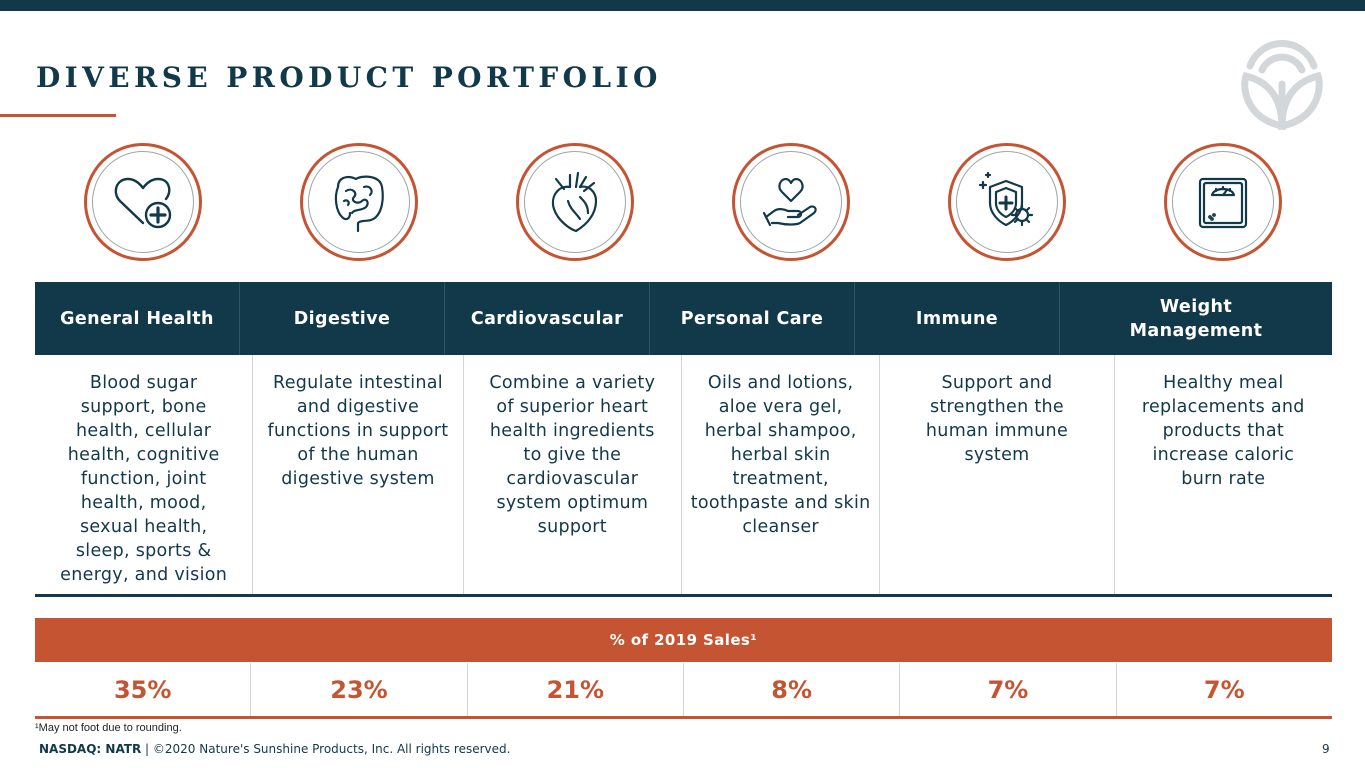  Describe the element at coordinates (108, 728) in the screenshot. I see `footnote: ¹May not foot due to rounding.` at that location.